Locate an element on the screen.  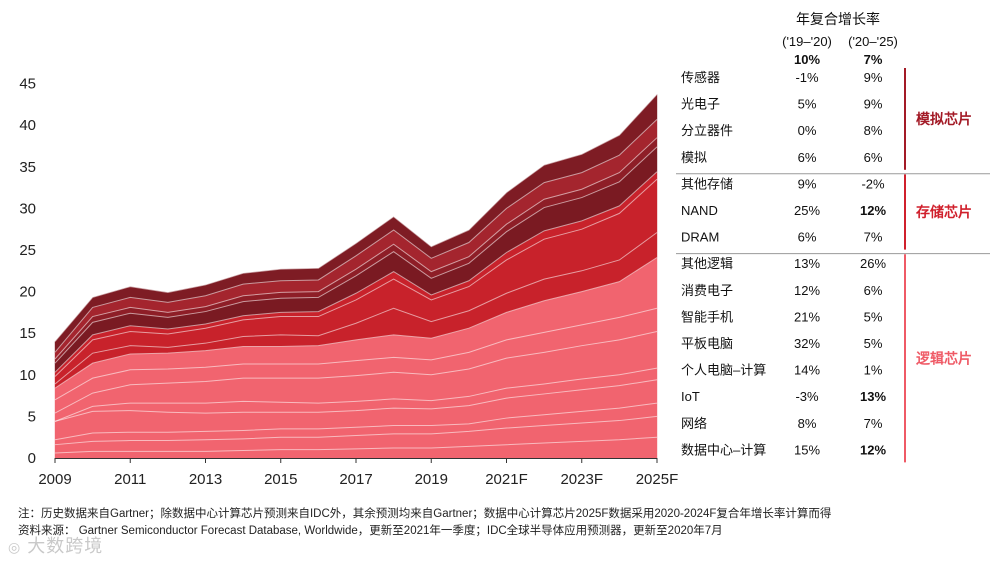
seam-个人电脑–计算 is located at coordinates (356, 400).